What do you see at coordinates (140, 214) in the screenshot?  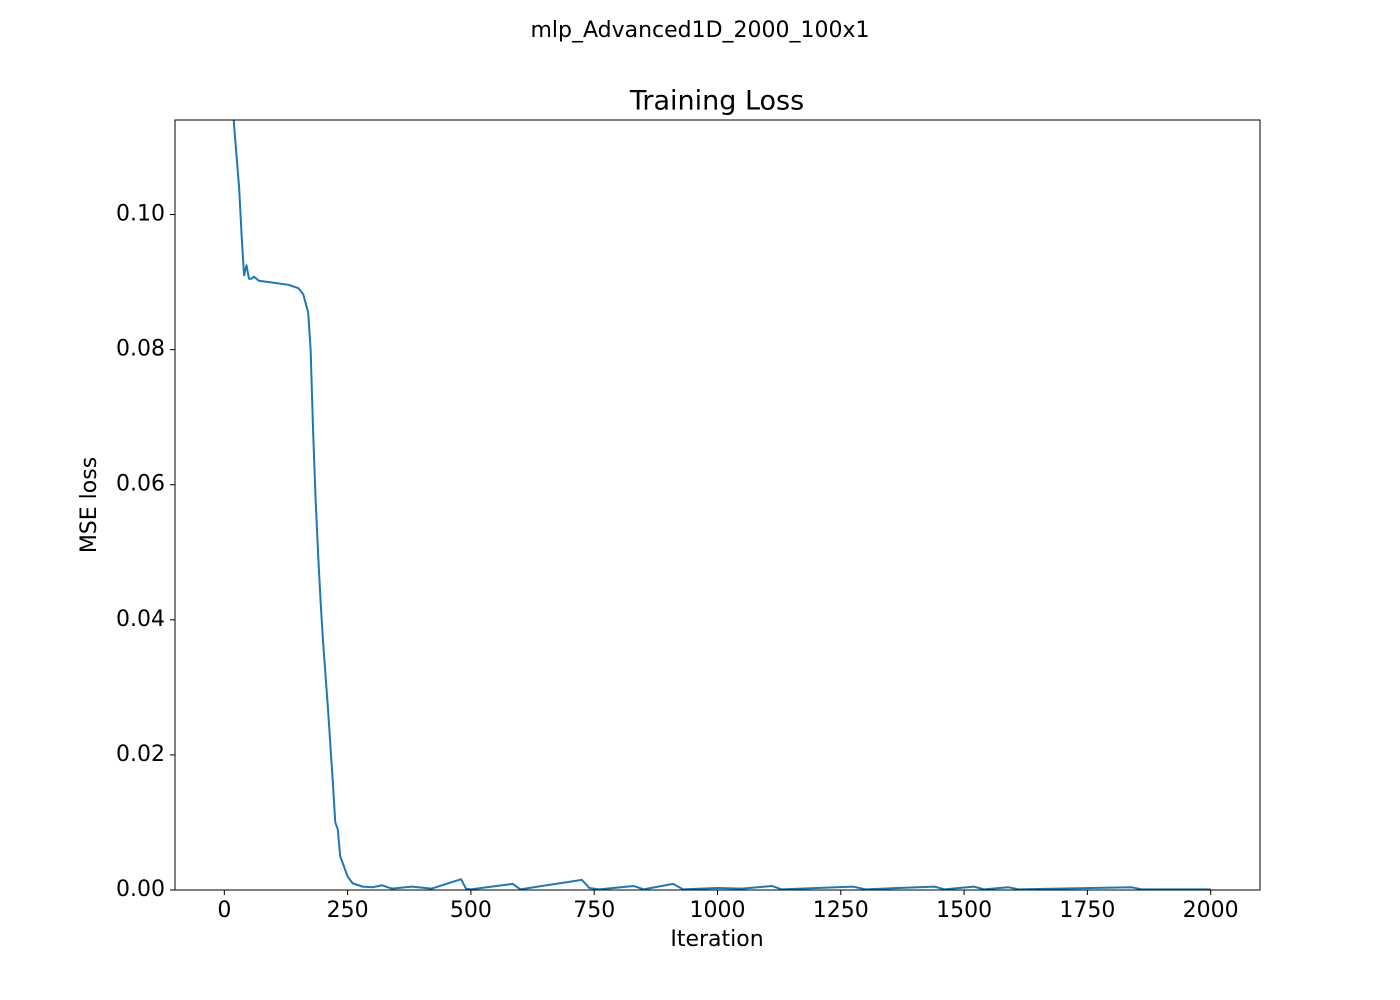 I see `y-tick-label: 0.10` at bounding box center [140, 214].